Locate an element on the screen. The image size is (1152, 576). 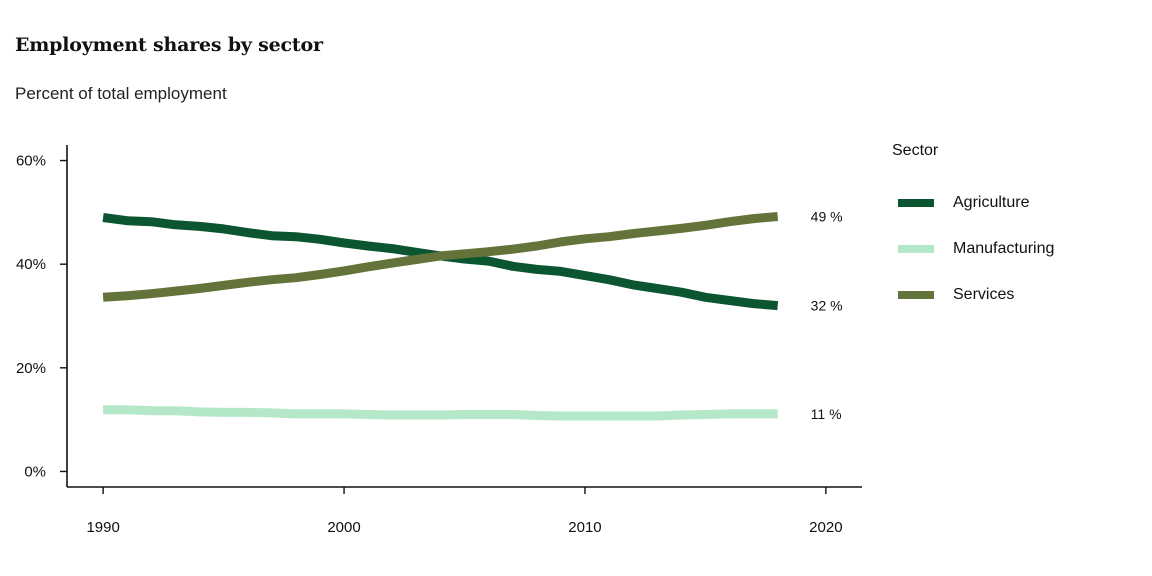
legend-item-manufacturing: Manufacturing is located at coordinates (973, 249).